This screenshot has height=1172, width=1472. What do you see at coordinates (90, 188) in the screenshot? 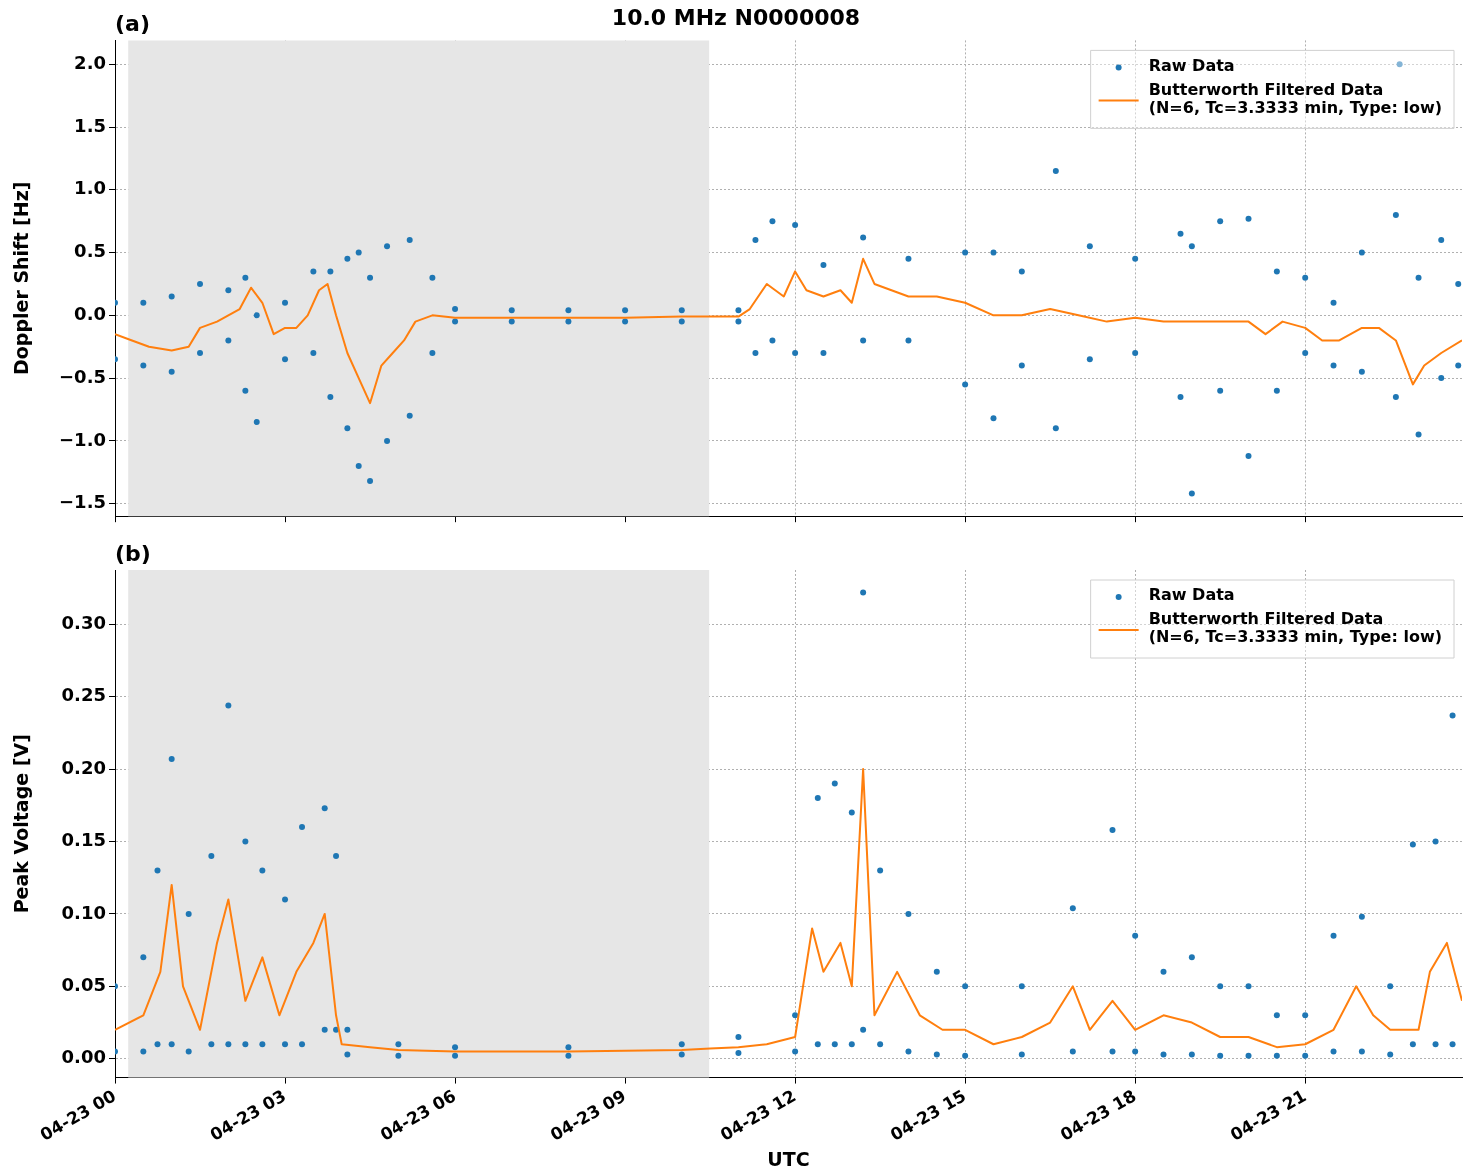
I see `y-tick-label: 1.0` at bounding box center [90, 188].